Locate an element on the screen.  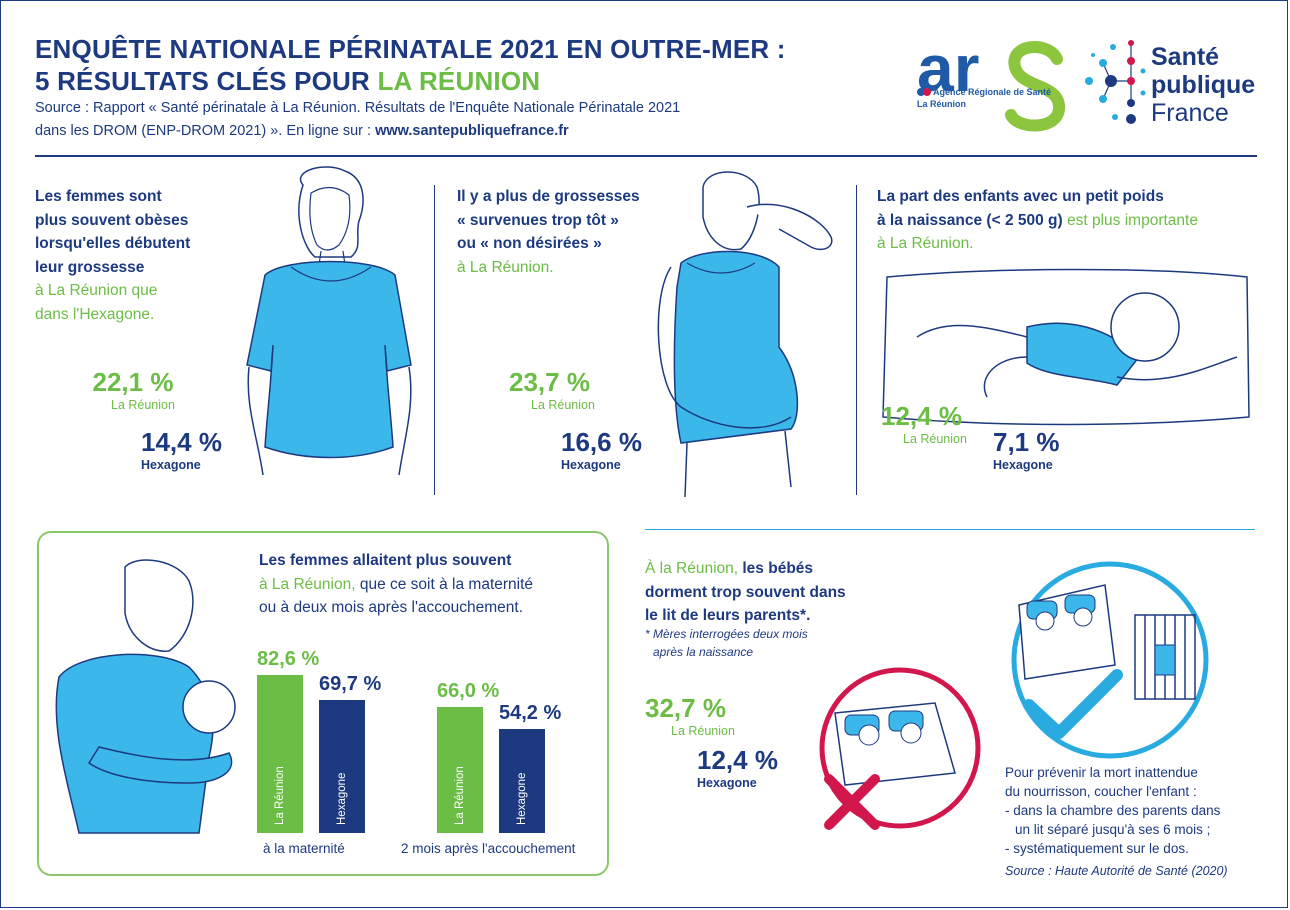
baby-illustration is located at coordinates (1066, 347).